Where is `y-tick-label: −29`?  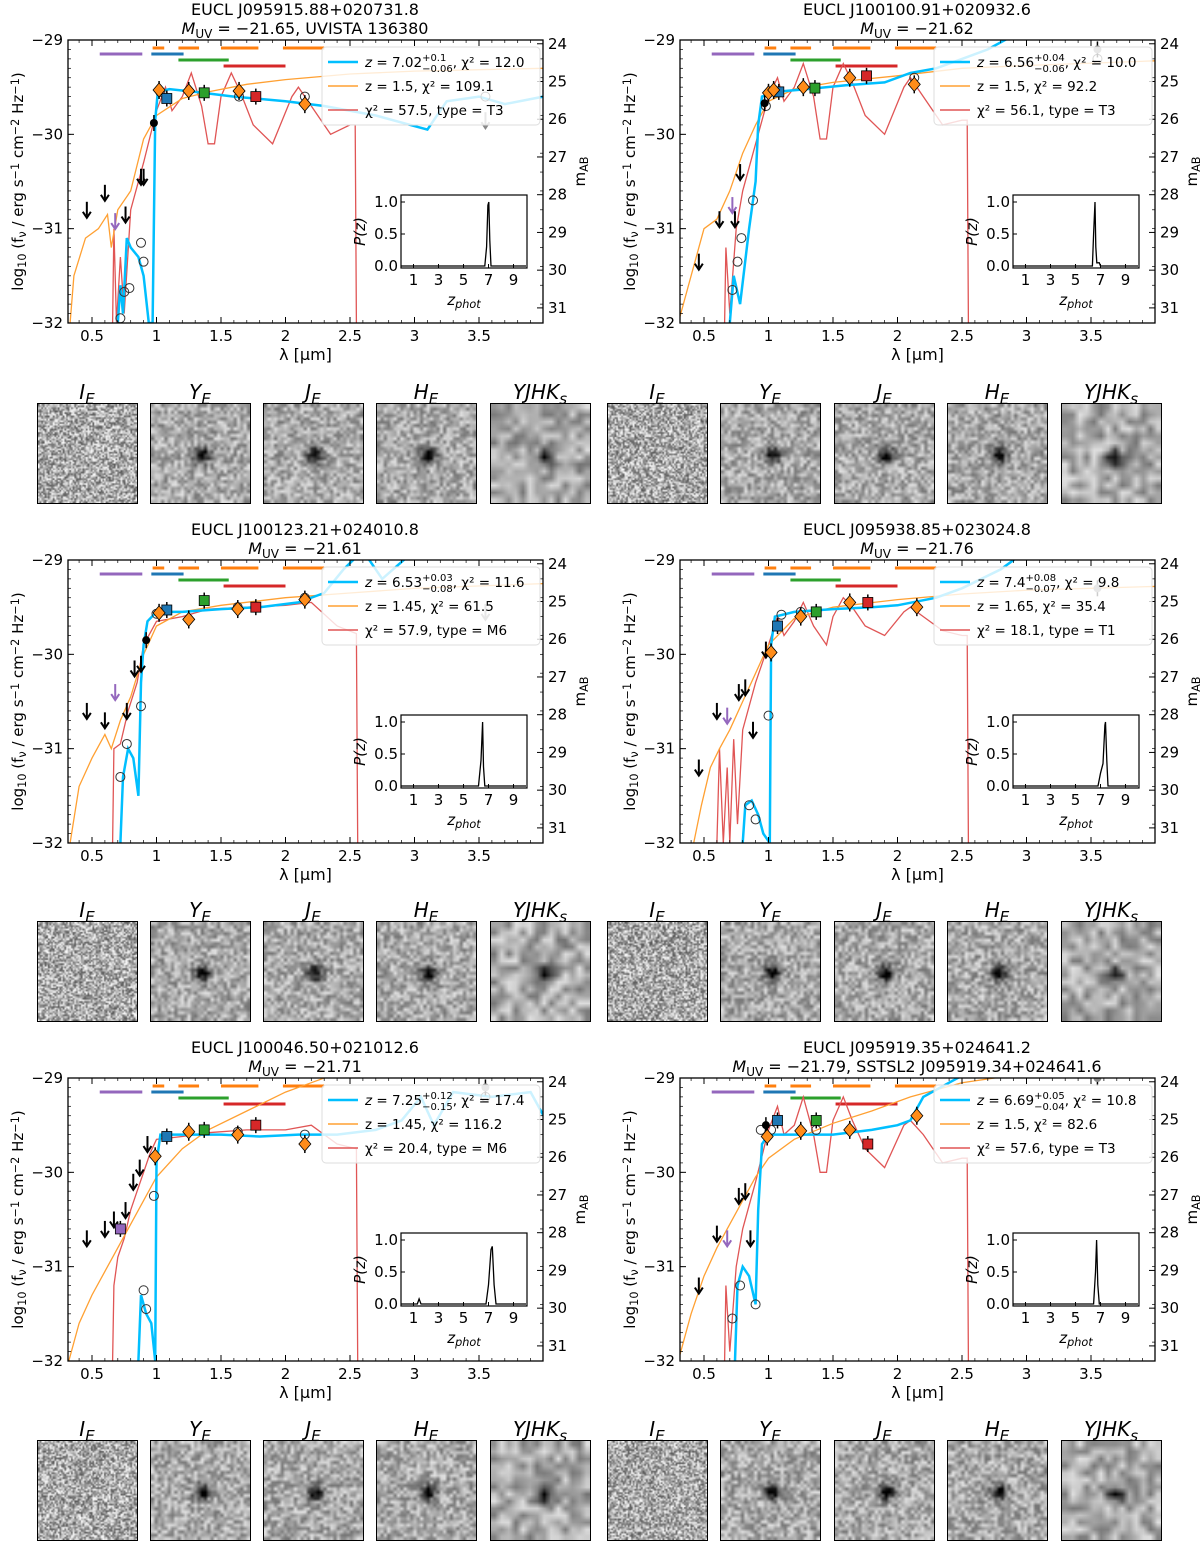
y-tick-label: −29 is located at coordinates (47, 40).